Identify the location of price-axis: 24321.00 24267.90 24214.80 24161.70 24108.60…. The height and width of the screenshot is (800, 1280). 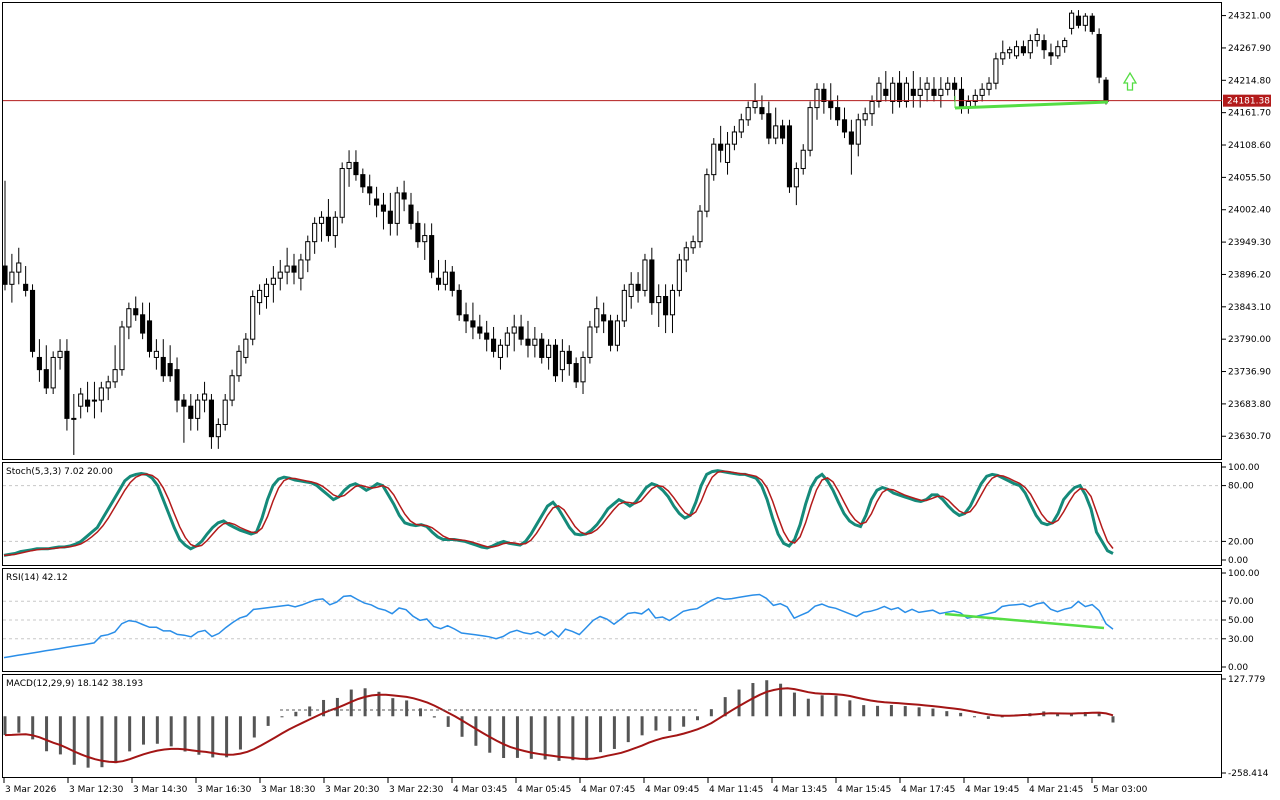
(1246, 227).